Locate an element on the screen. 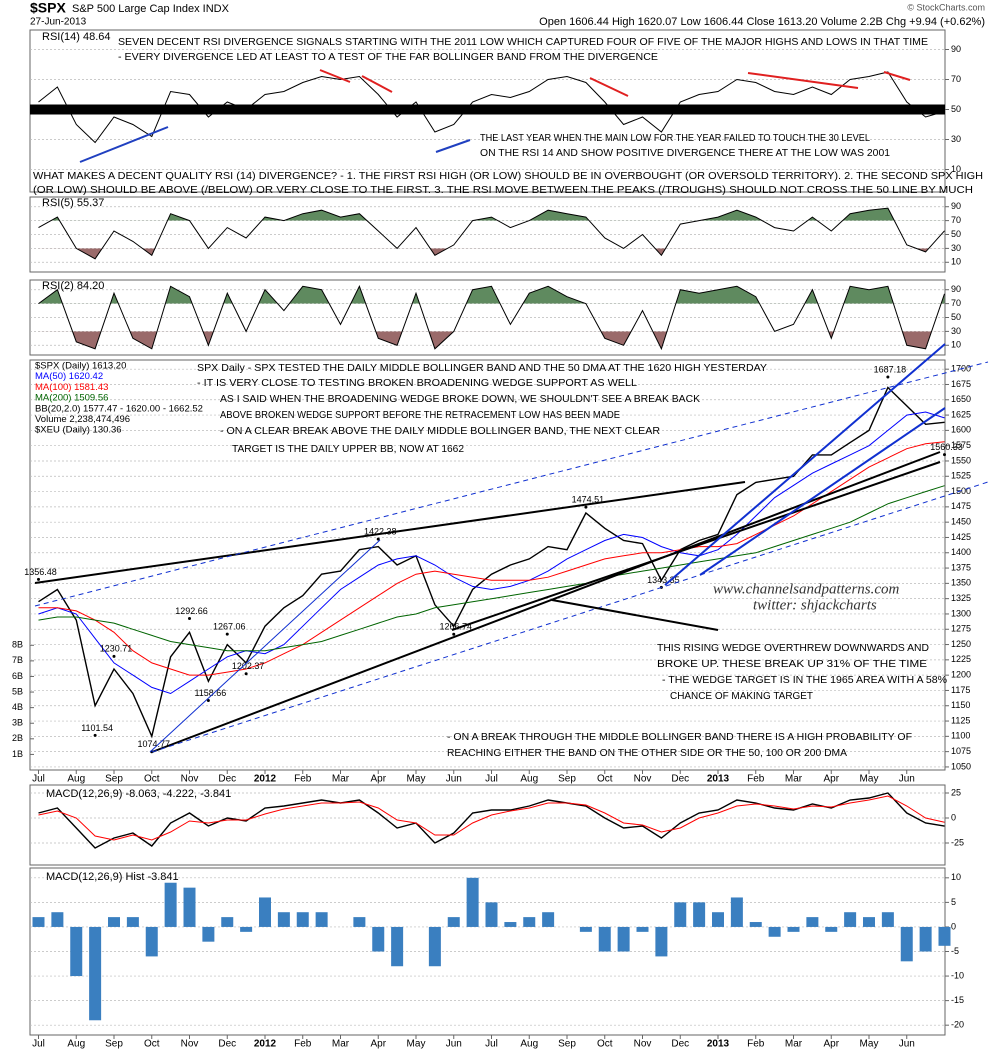 This screenshot has width=990, height=1051. x-tick-label: May is located at coordinates (869, 779).